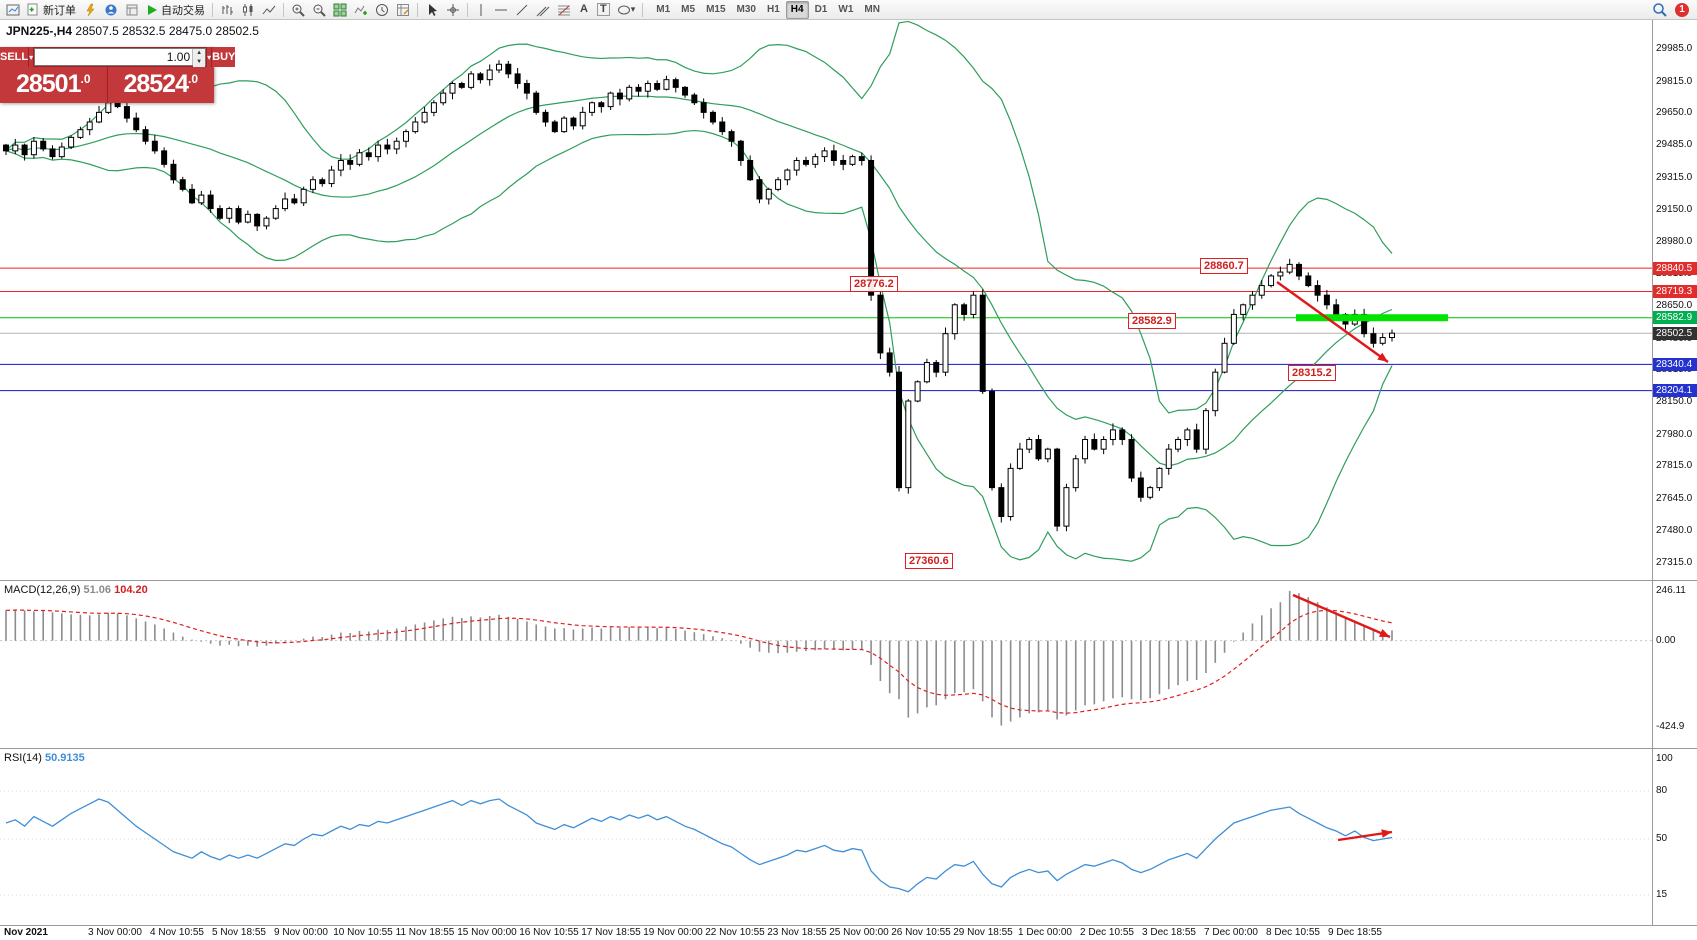 The height and width of the screenshot is (940, 1697). Describe the element at coordinates (13, 10) in the screenshot. I see `chart-window-icon` at that location.